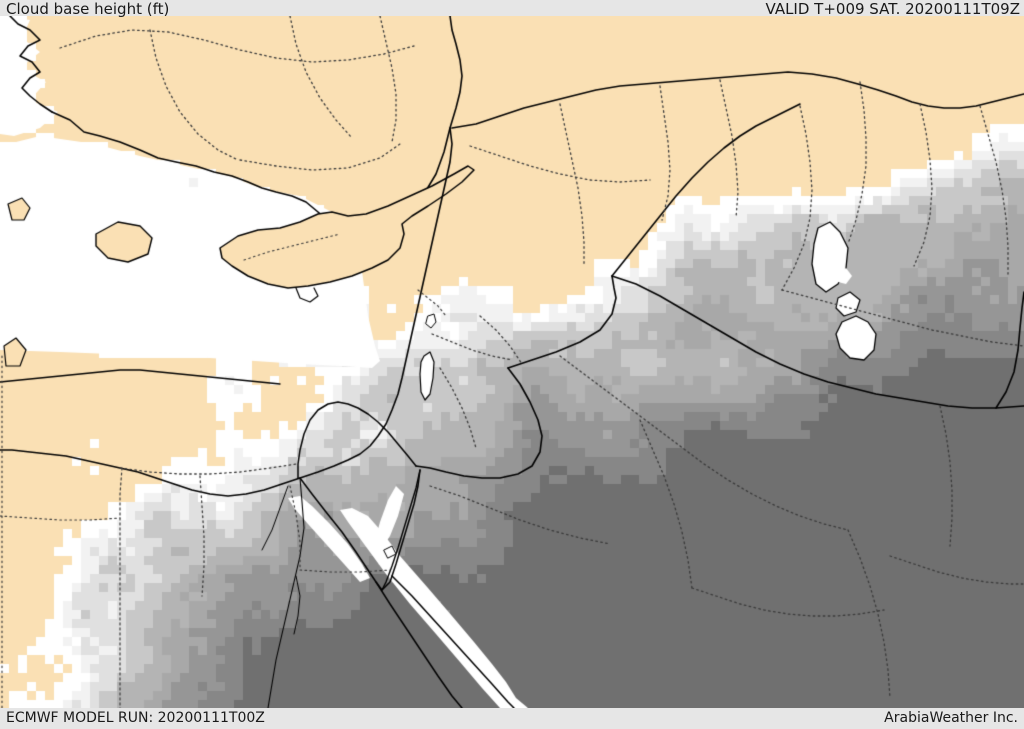  What do you see at coordinates (512, 8) in the screenshot?
I see `header-bar` at bounding box center [512, 8].